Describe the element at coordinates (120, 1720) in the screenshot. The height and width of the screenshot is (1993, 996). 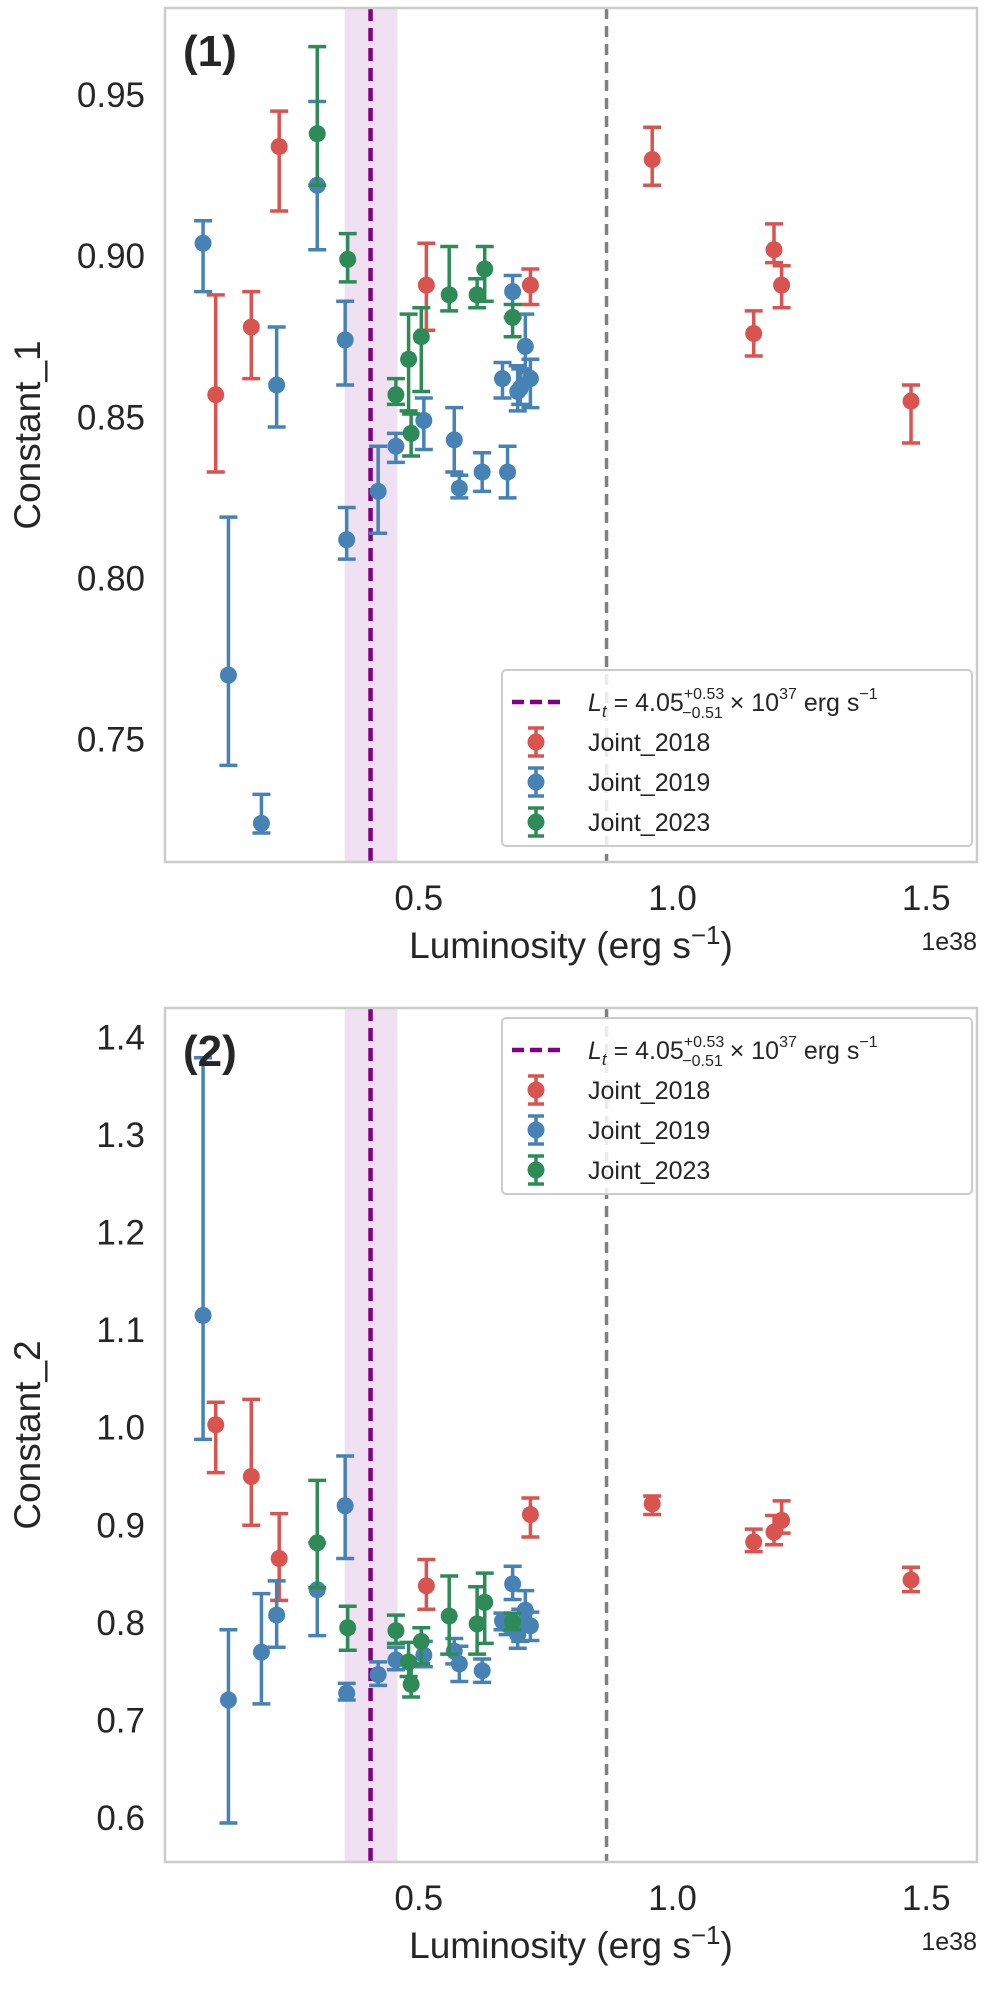
I see `y-tick-label: 0.7` at that location.